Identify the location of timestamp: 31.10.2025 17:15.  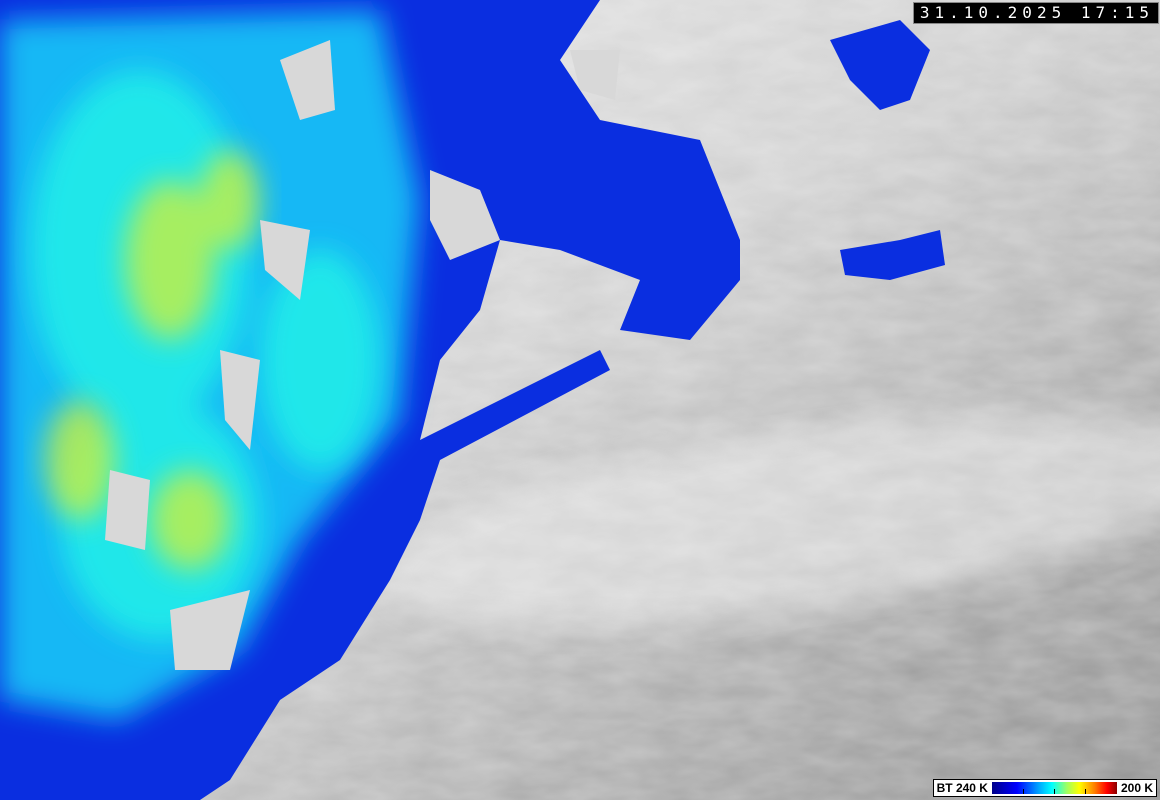
(1035, 13).